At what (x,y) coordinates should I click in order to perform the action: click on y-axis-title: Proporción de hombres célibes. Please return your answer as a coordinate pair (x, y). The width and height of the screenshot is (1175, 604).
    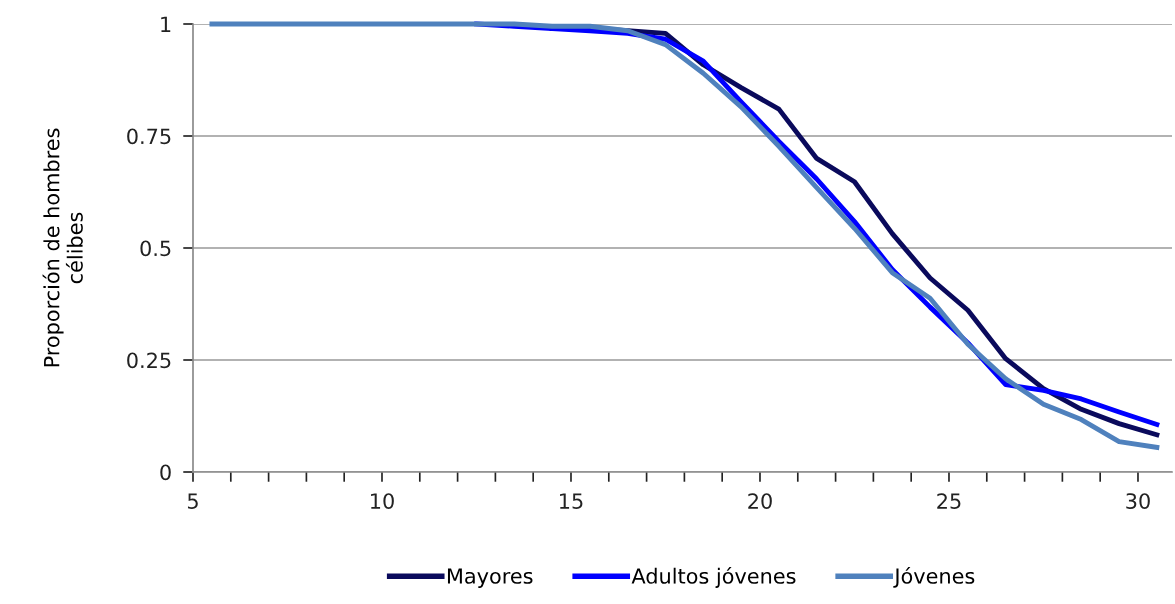
    Looking at the image, I should click on (62, 247).